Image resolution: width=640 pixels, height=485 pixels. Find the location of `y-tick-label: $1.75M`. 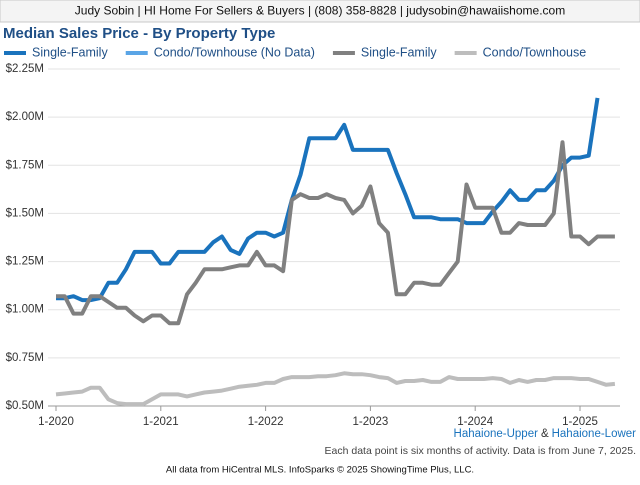

y-tick-label: $1.75M is located at coordinates (25, 165).